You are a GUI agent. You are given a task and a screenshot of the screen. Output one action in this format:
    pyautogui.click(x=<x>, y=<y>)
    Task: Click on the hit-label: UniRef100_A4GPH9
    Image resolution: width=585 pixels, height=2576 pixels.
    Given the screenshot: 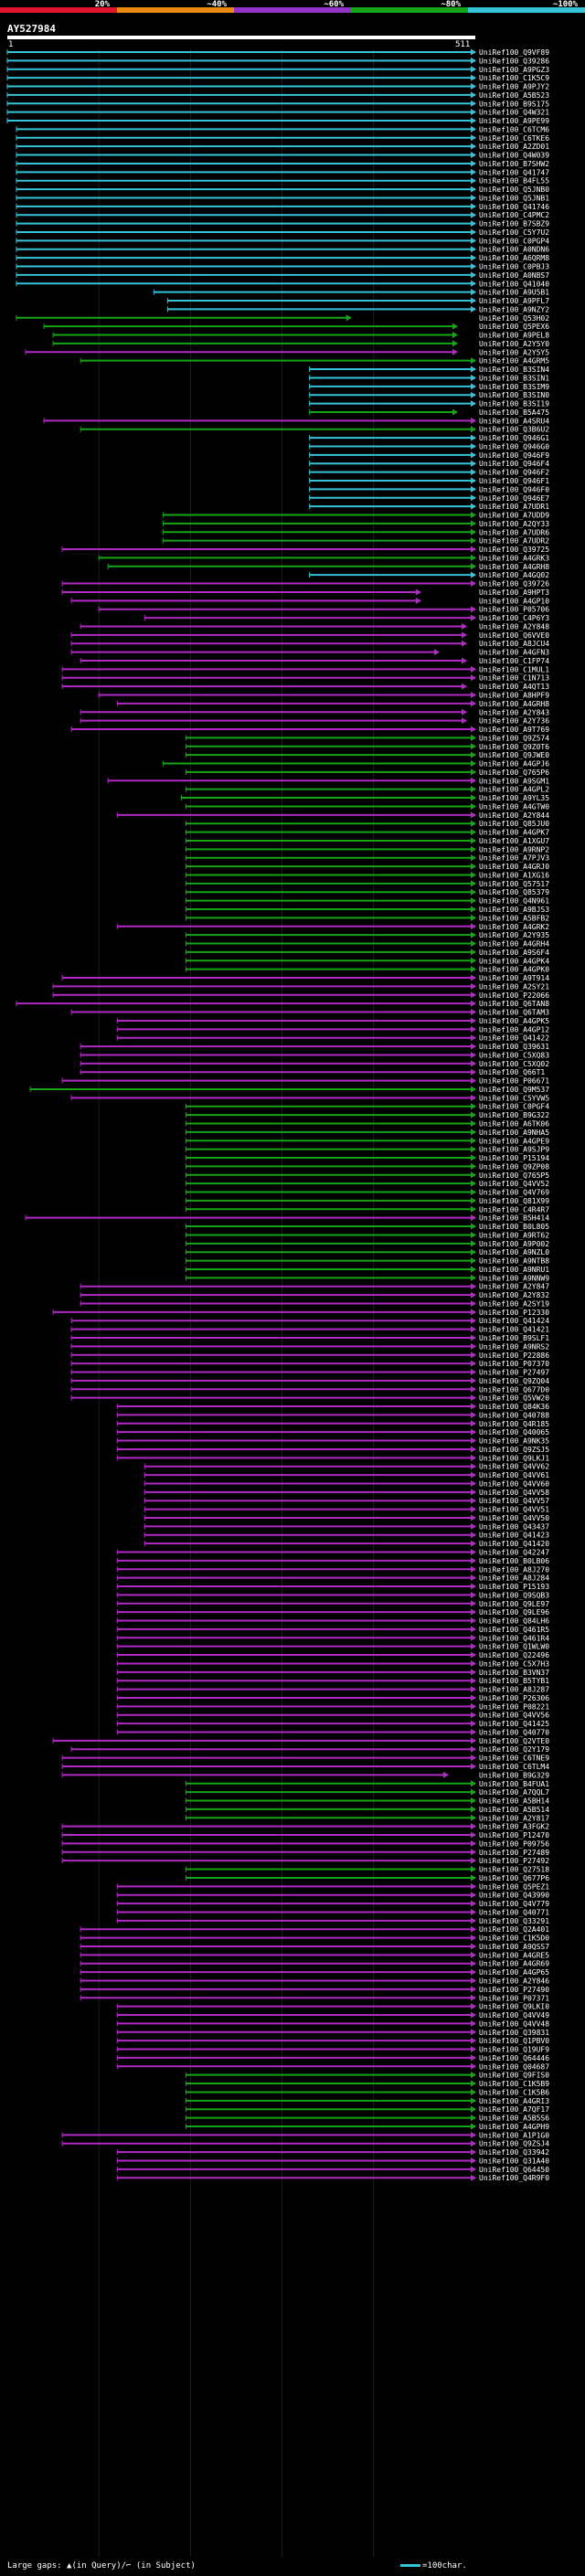 What is the action you would take?
    pyautogui.click(x=514, y=2127)
    